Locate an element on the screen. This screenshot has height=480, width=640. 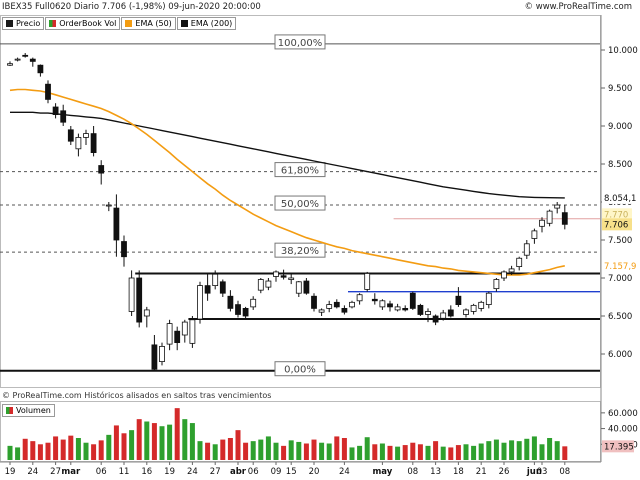
x-tick-label: 18 is located at coordinates (458, 472).